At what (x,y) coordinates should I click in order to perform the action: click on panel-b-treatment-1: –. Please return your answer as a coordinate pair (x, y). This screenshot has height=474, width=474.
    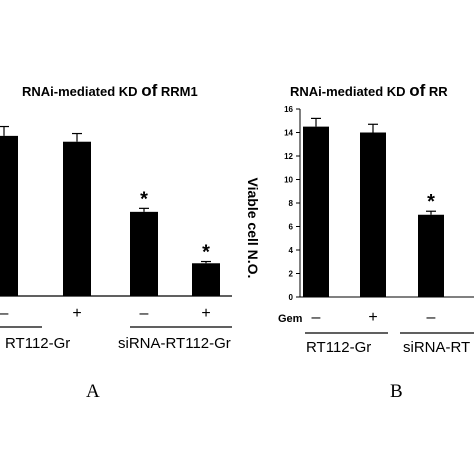
    Looking at the image, I should click on (316, 317).